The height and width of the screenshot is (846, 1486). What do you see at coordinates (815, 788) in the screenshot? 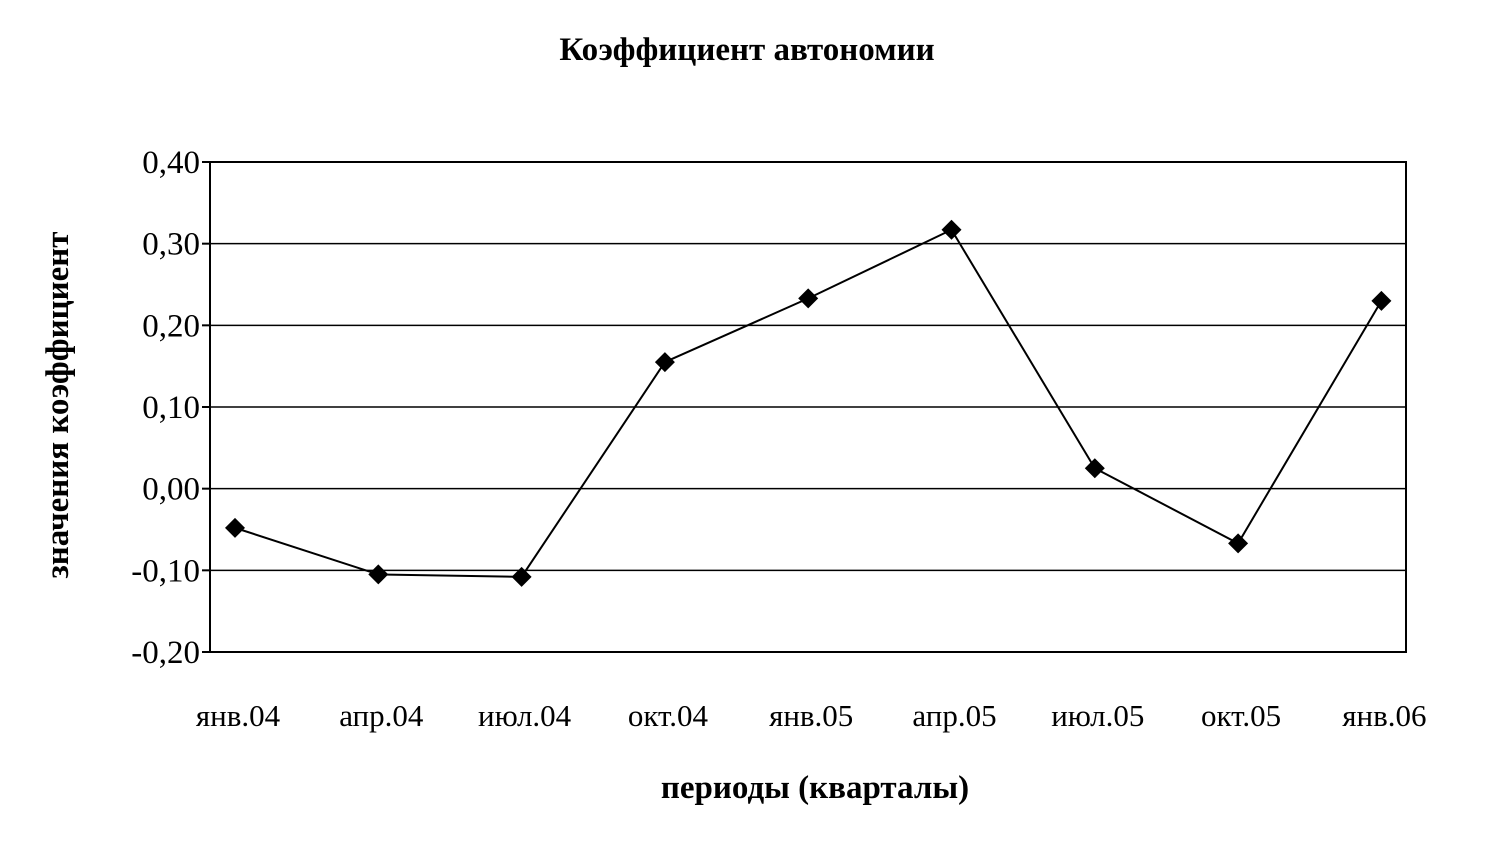
I see `x-axis-title: периоды (кварталы)` at bounding box center [815, 788].